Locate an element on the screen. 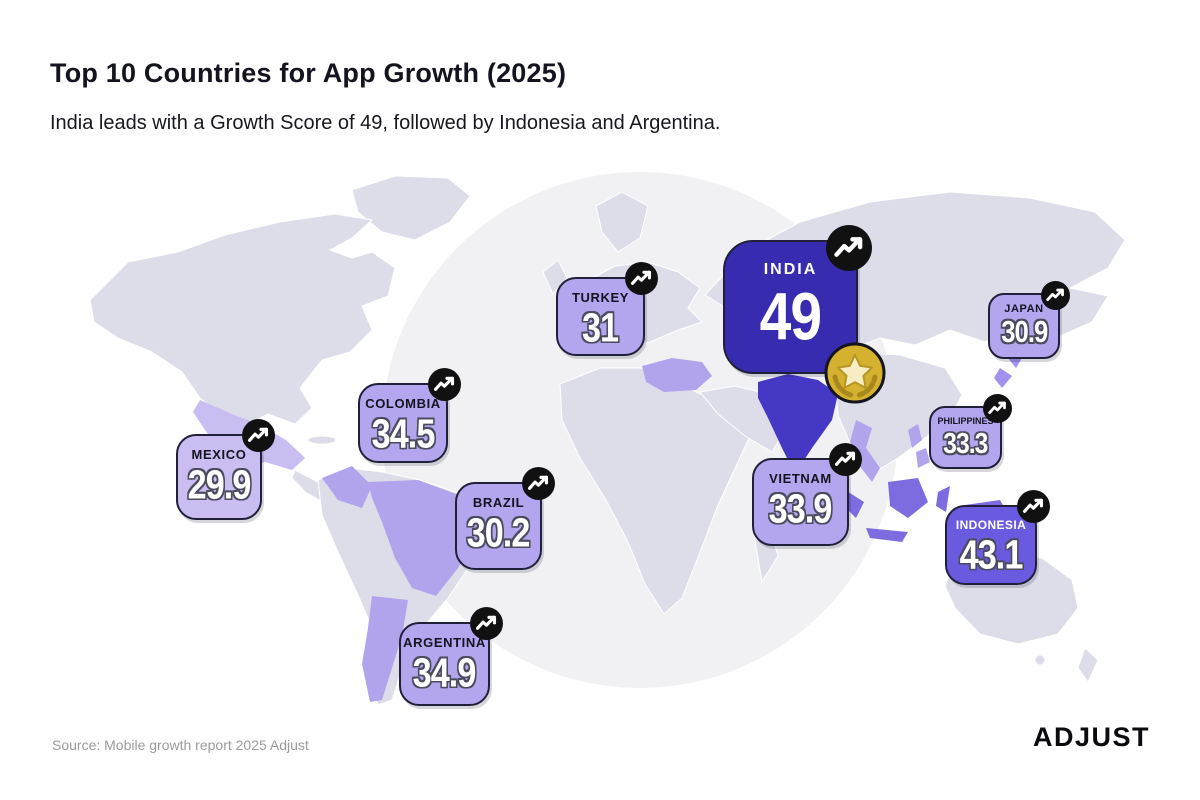 The image size is (1200, 800). map-central-america is located at coordinates (315, 488).